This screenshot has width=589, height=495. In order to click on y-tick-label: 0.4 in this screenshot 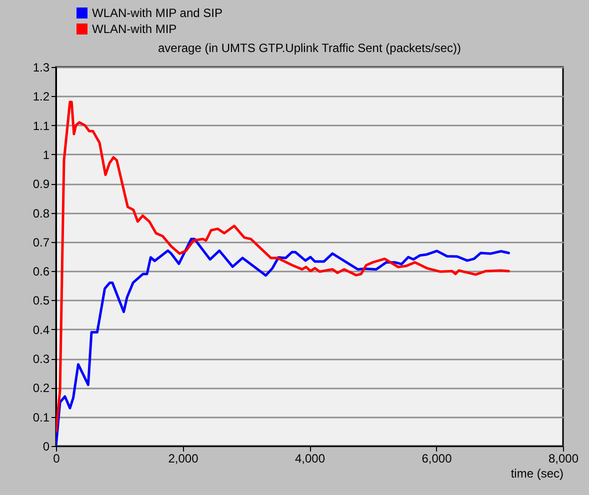, I will do `click(41, 329)`.